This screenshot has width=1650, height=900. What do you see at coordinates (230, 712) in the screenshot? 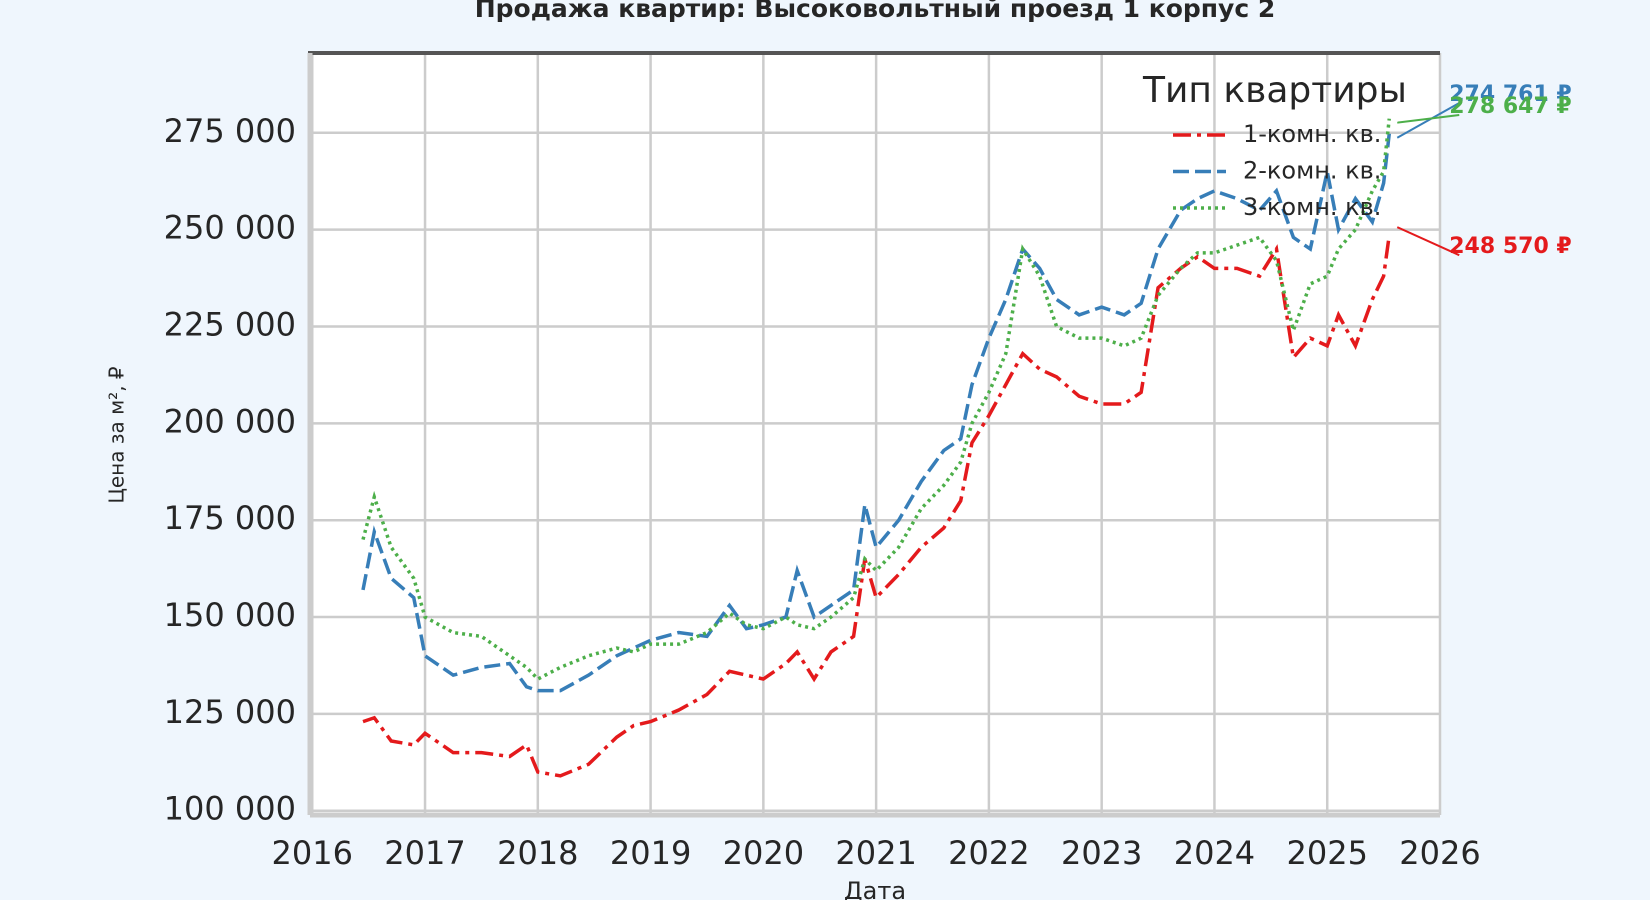
I see `y-tick-label: 125 000` at bounding box center [230, 712].